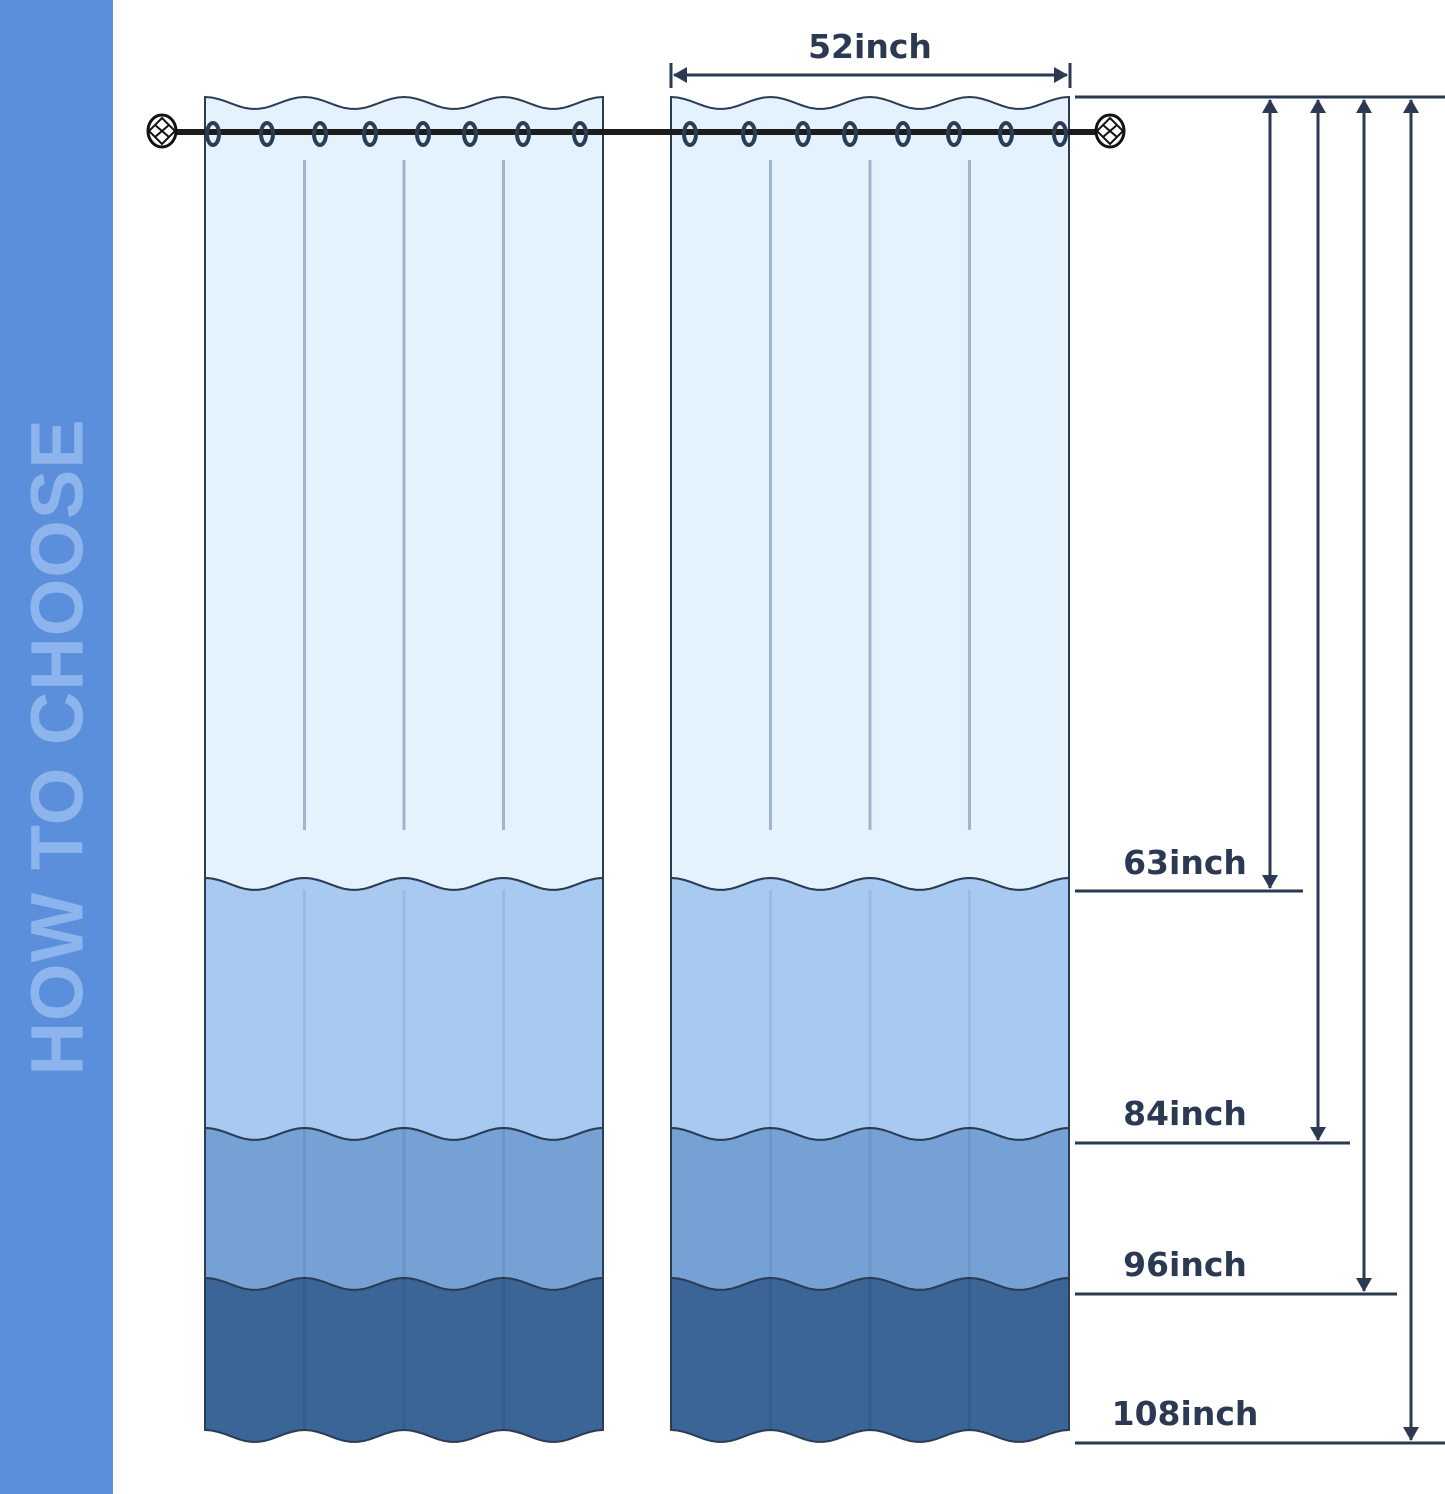 The height and width of the screenshot is (1494, 1445). What do you see at coordinates (636, 131) in the screenshot?
I see `curtain-rod` at bounding box center [636, 131].